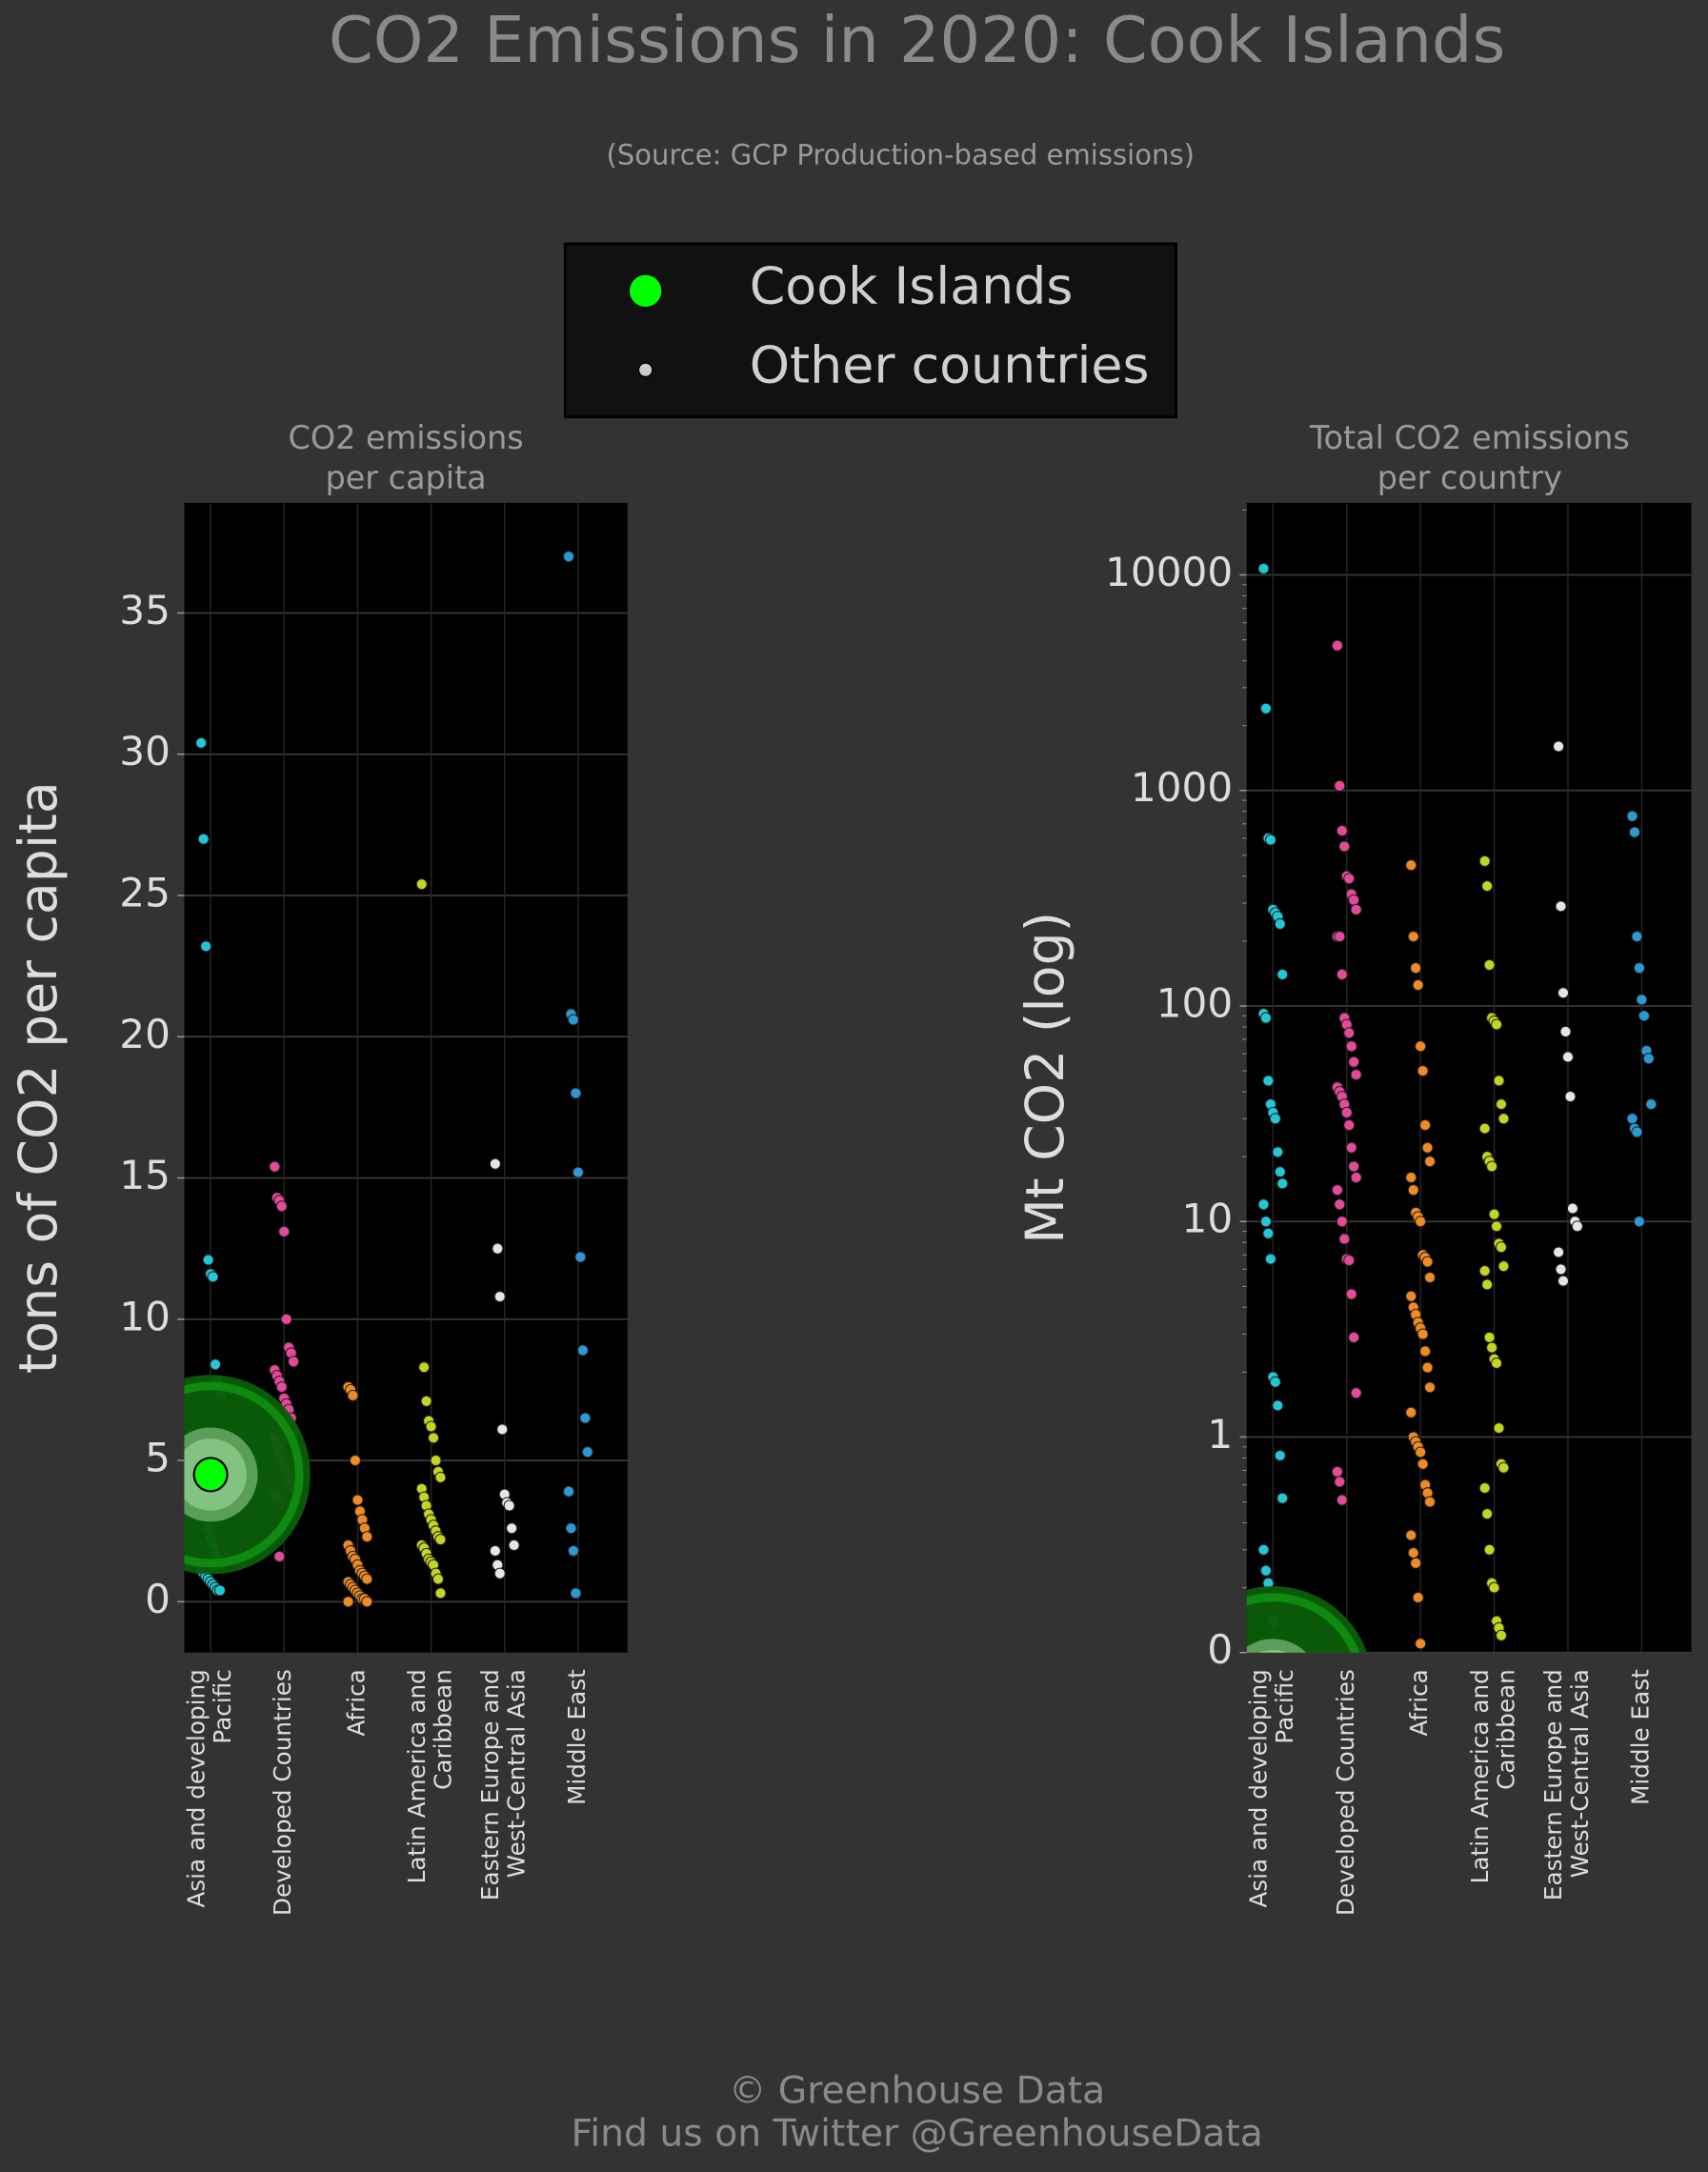 The height and width of the screenshot is (2172, 1708). I want to click on y-tick-label: 20, so click(145, 1034).